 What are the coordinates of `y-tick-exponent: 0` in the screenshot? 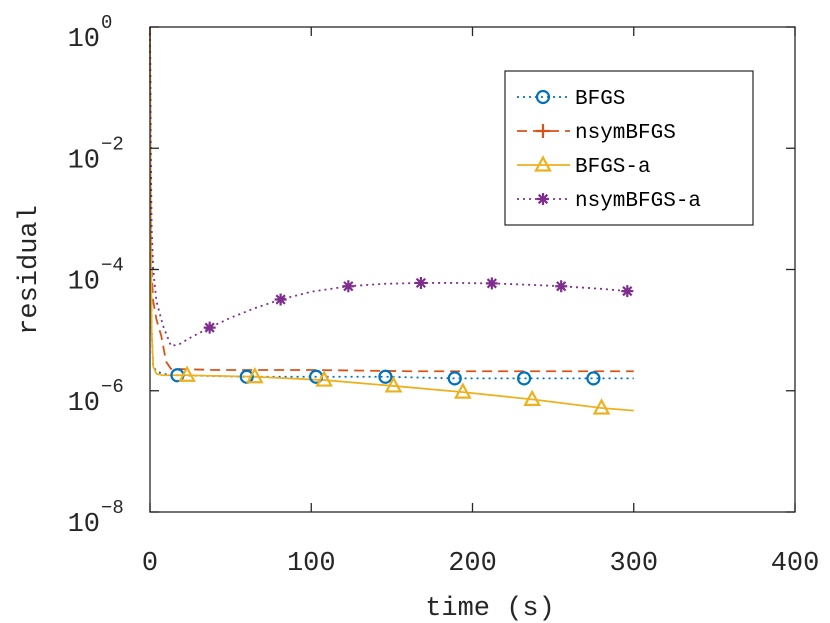 It's located at (106, 23).